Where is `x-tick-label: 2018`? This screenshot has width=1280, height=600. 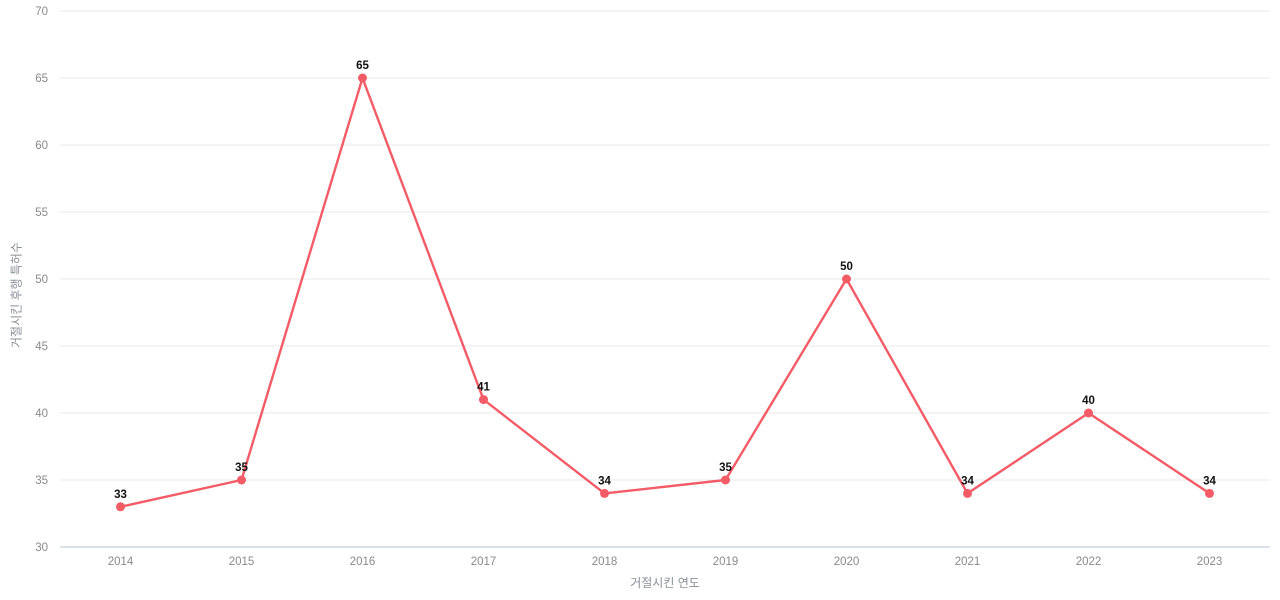 x-tick-label: 2018 is located at coordinates (605, 562).